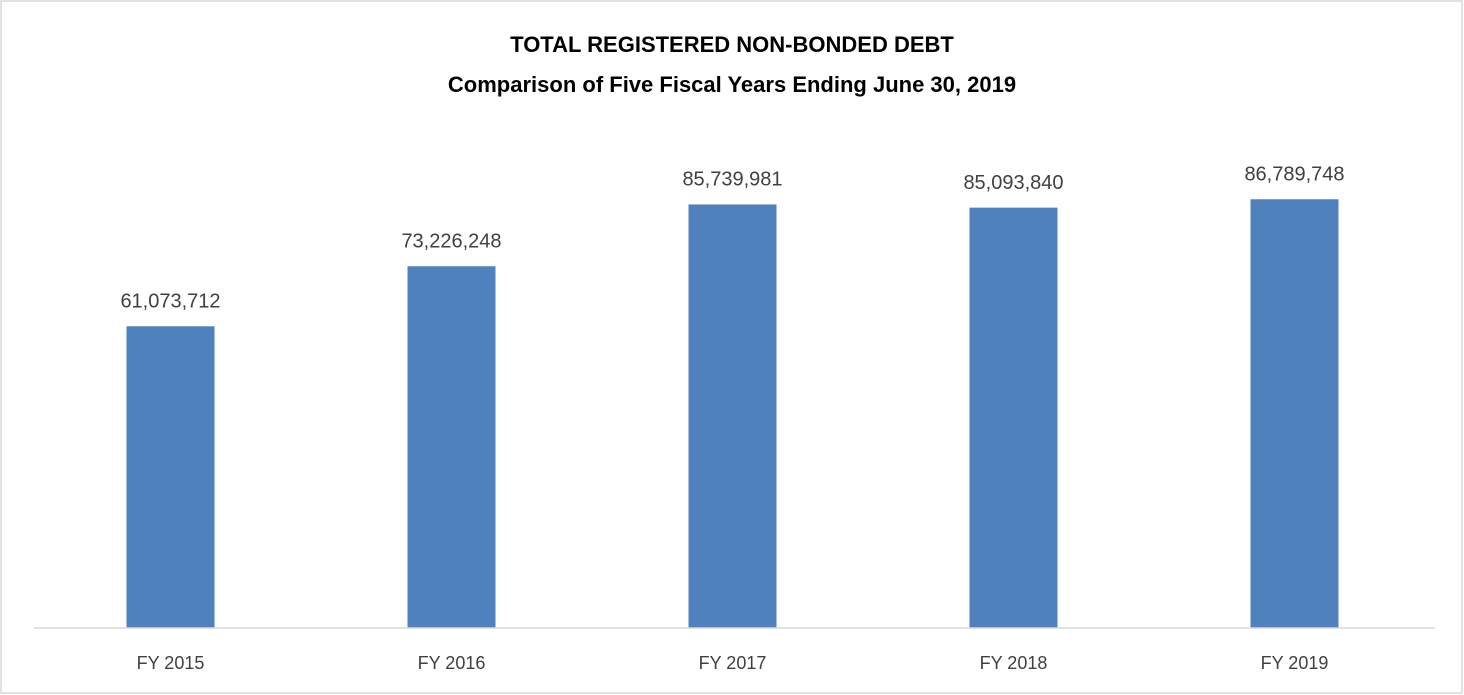 The image size is (1464, 695). Describe the element at coordinates (1014, 663) in the screenshot. I see `x-tick-label: FY 2018` at that location.